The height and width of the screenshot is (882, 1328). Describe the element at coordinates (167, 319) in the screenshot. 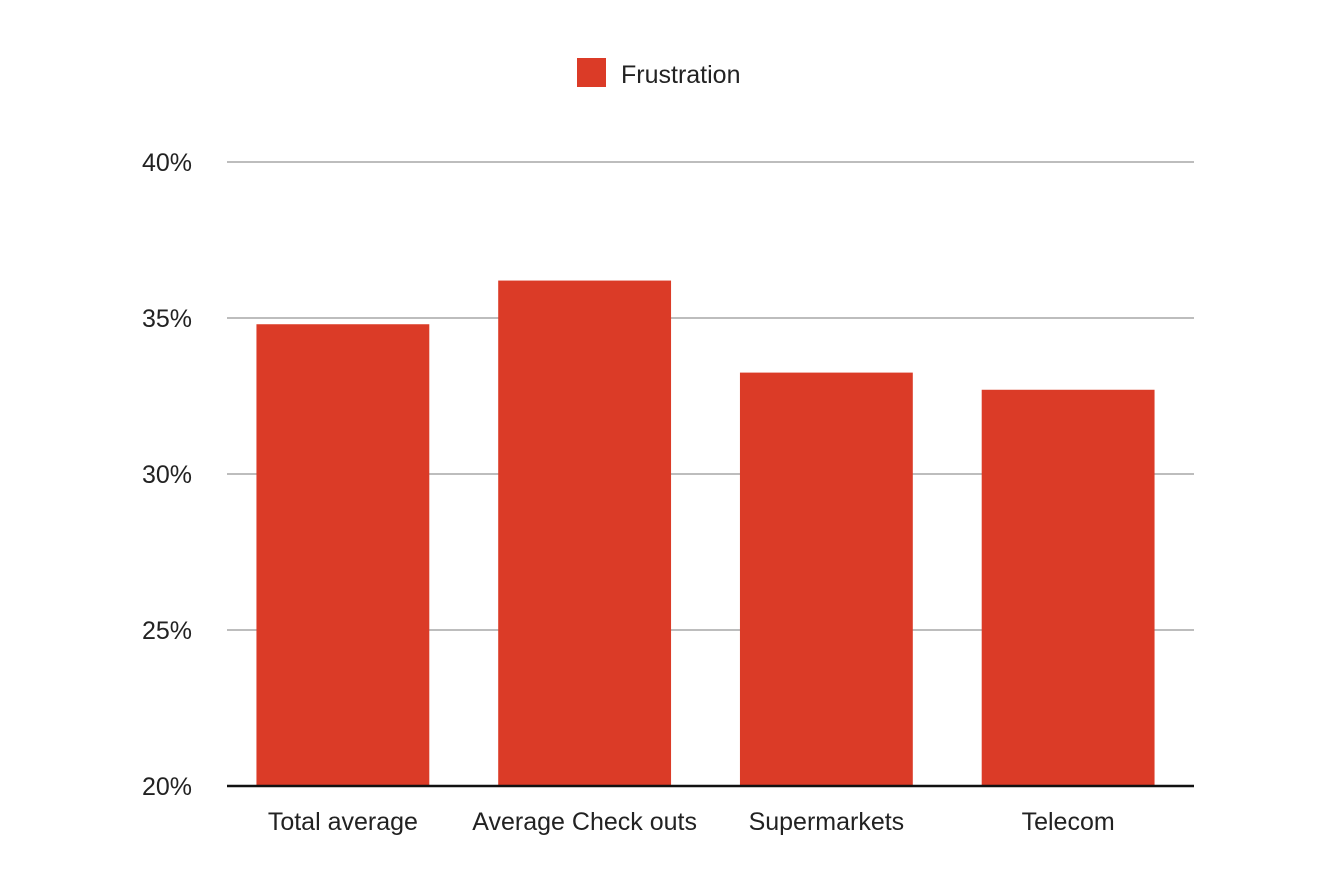

I see `y-tick-label-35: 35%` at that location.